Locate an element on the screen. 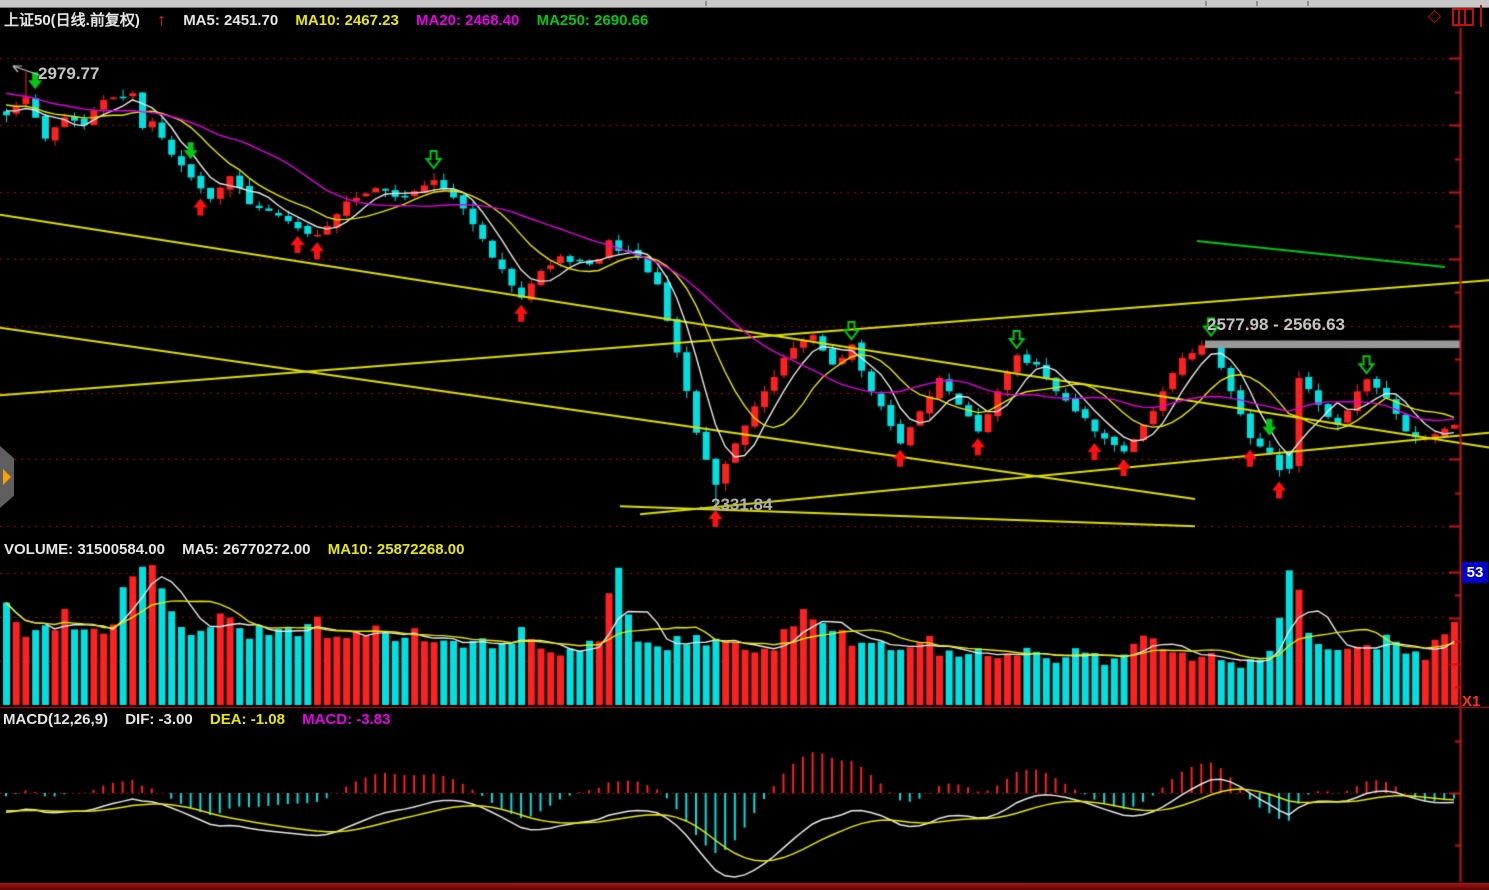 This screenshot has width=1489, height=890. volume-scale-badge: 53 is located at coordinates (1475, 572).